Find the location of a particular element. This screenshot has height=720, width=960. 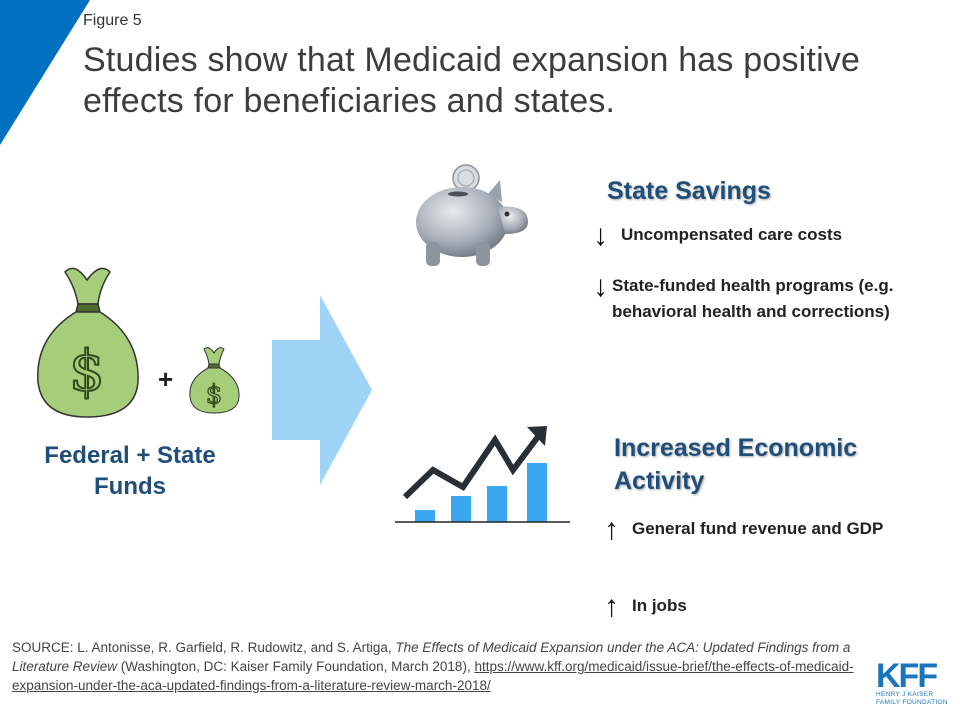

plus-sign: + is located at coordinates (166, 379).